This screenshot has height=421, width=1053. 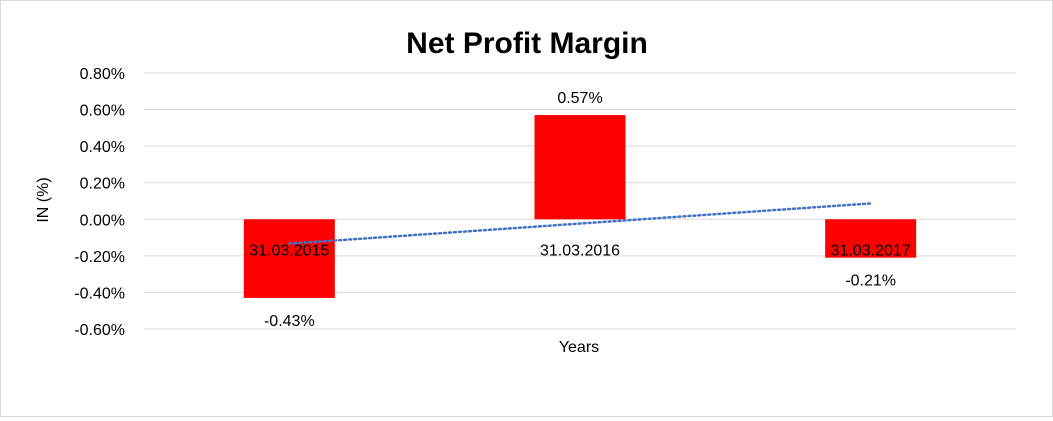 What do you see at coordinates (99, 330) in the screenshot?
I see `y-tick-label: -0.60%` at bounding box center [99, 330].